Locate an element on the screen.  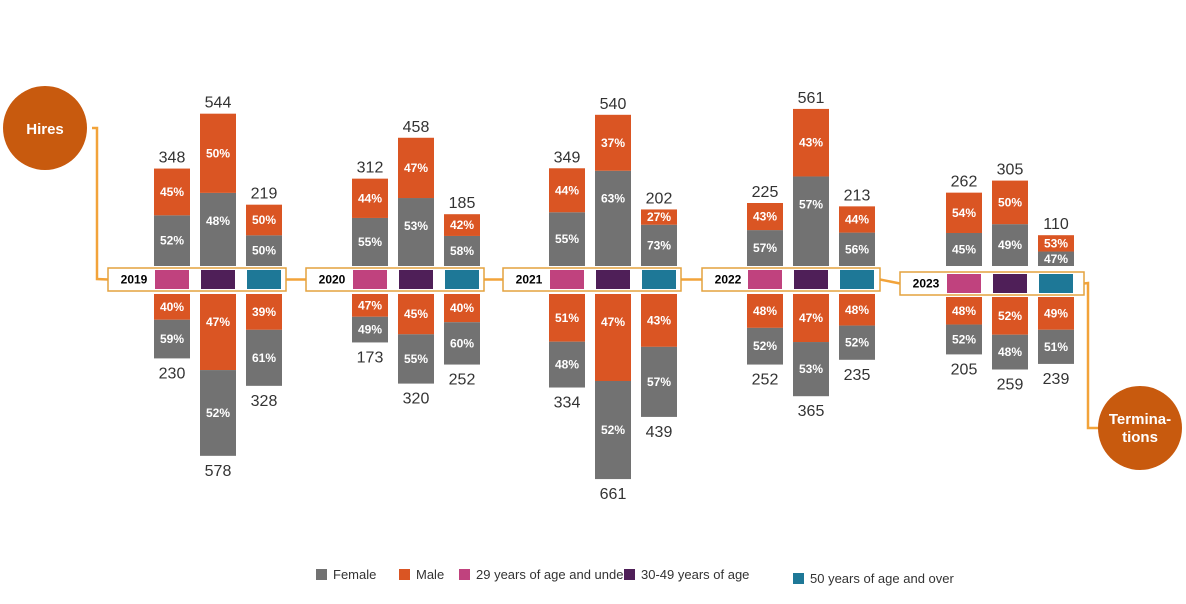
hire-total-label: 544 is located at coordinates (218, 103).